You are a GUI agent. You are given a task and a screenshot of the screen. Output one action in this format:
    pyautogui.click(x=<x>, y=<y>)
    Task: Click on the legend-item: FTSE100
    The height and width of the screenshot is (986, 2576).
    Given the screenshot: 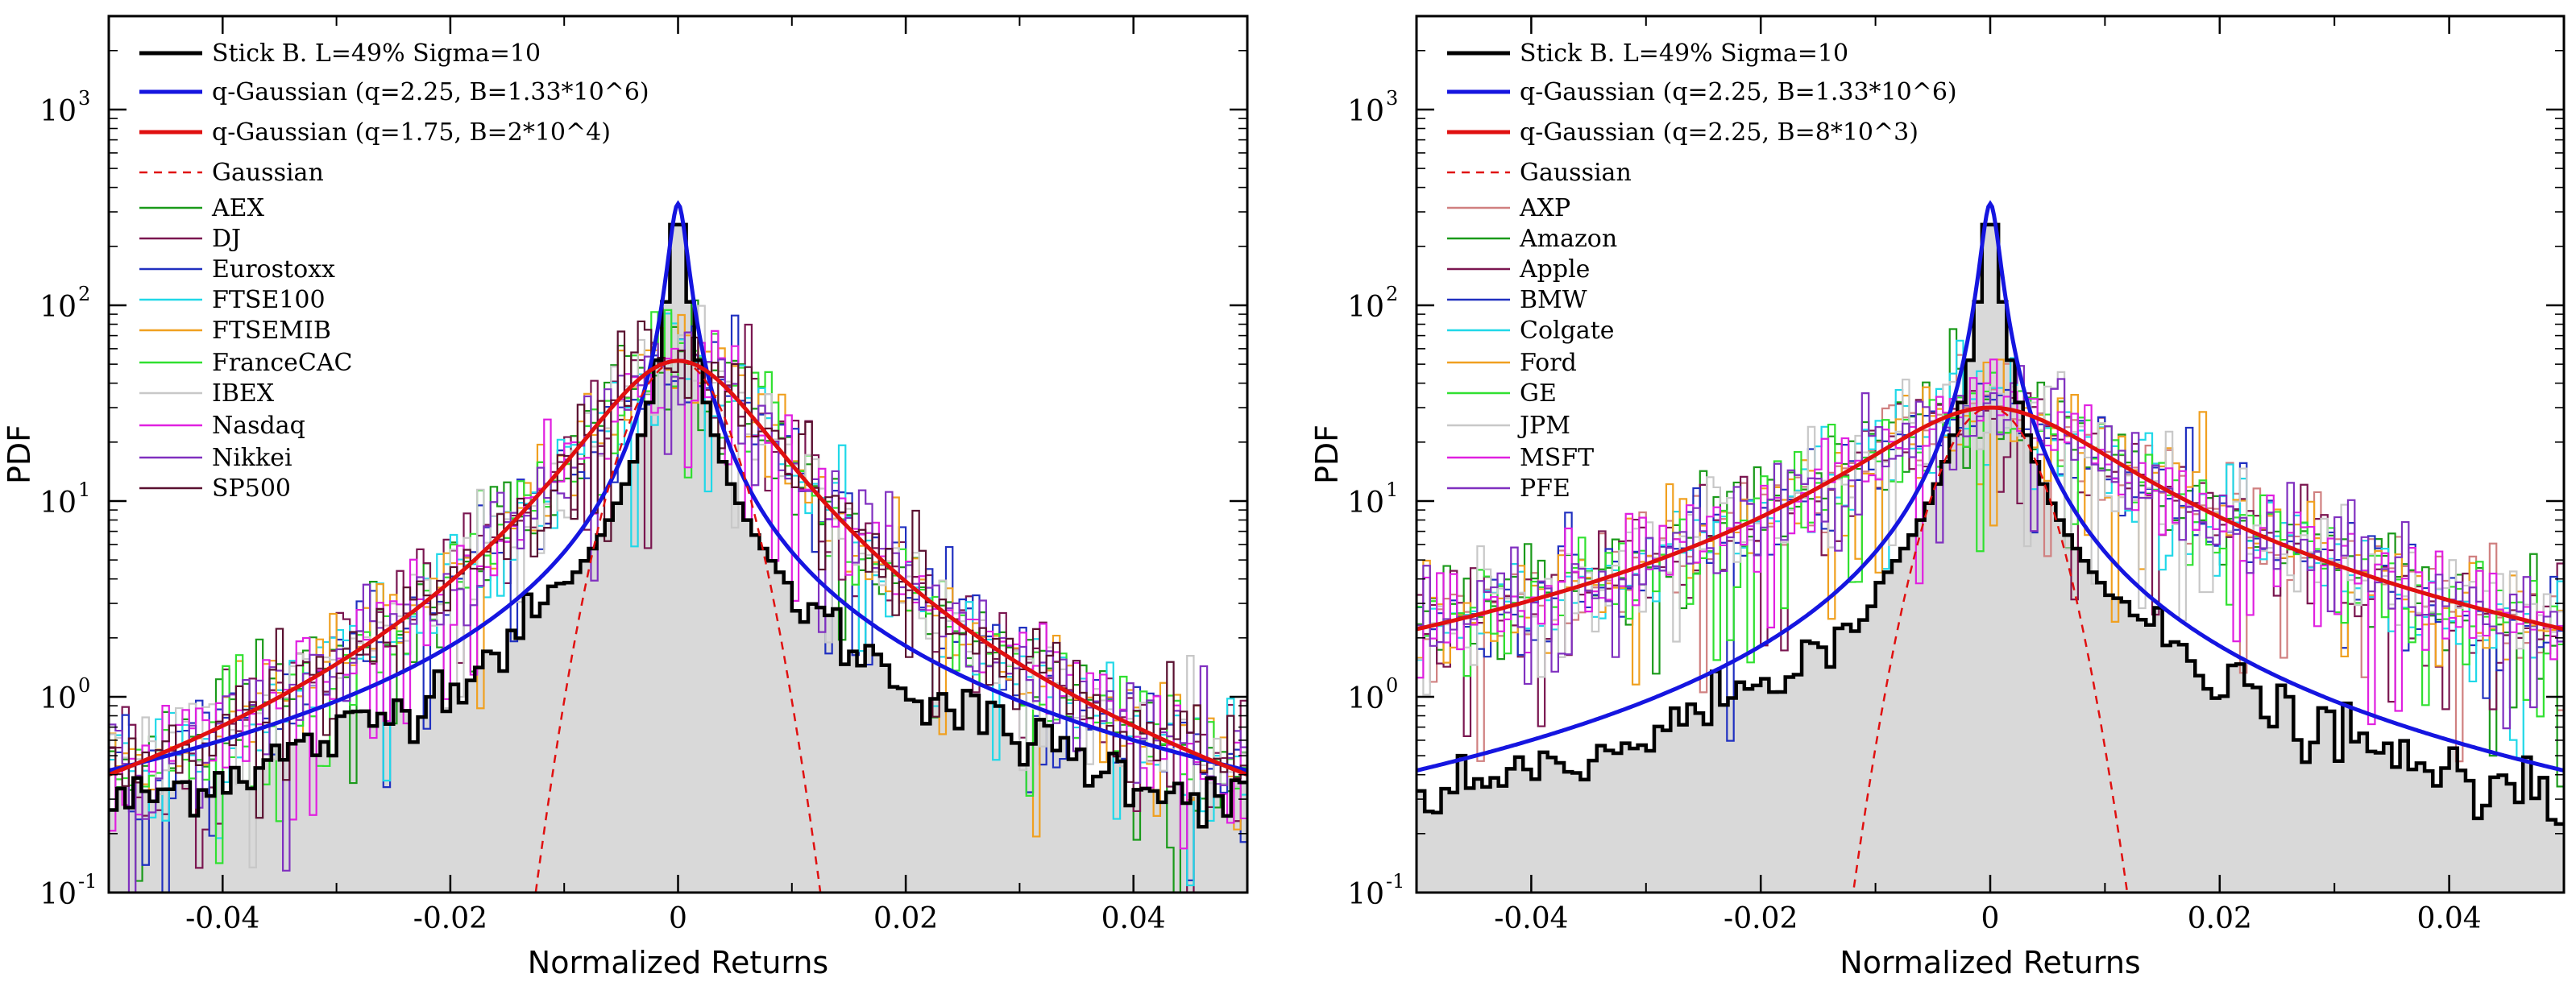 What is the action you would take?
    pyautogui.click(x=233, y=300)
    